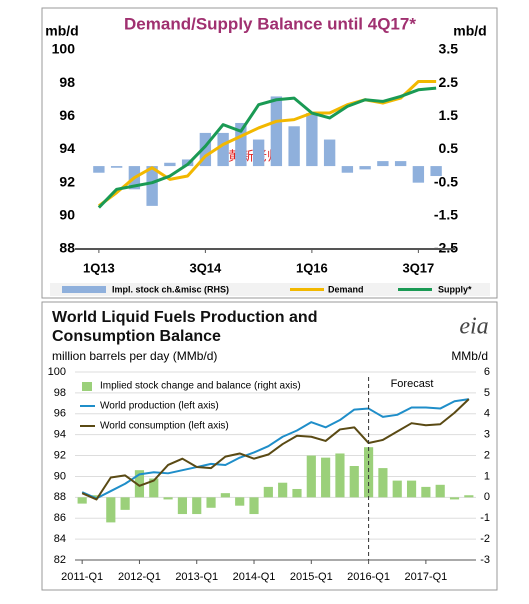  What do you see at coordinates (485, 518) in the screenshot?
I see `y2-tick-label: -1` at bounding box center [485, 518].